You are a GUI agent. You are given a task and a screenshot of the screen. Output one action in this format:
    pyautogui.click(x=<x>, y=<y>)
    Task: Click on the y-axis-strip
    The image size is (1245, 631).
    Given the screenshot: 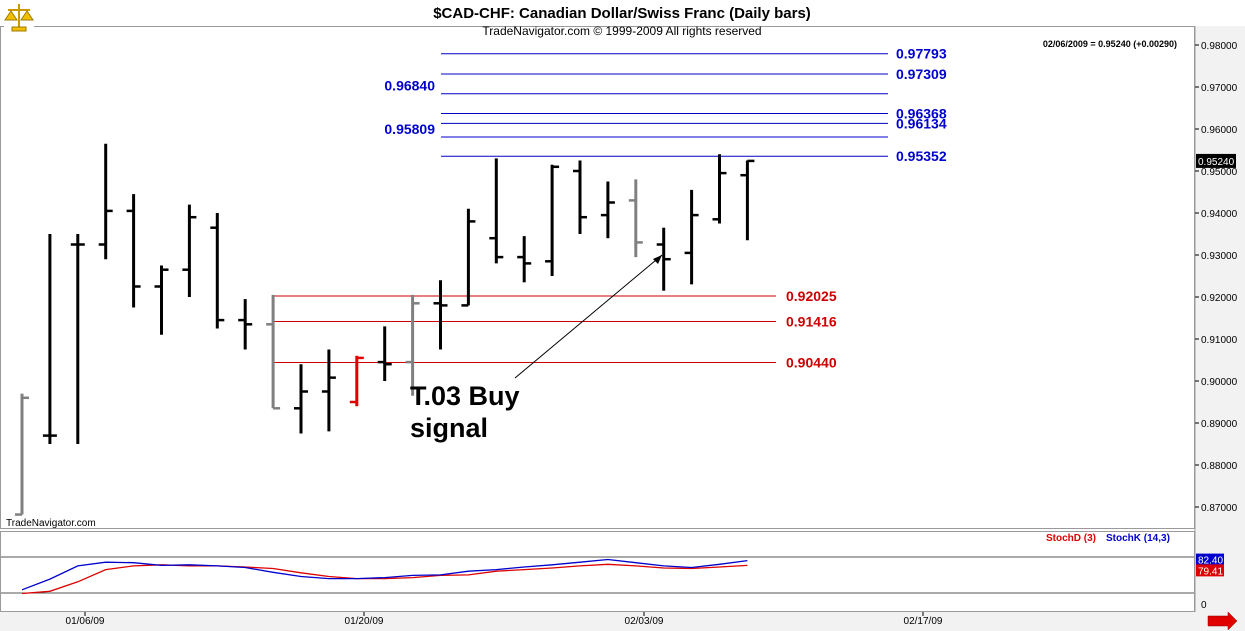 What is the action you would take?
    pyautogui.click(x=1220, y=319)
    